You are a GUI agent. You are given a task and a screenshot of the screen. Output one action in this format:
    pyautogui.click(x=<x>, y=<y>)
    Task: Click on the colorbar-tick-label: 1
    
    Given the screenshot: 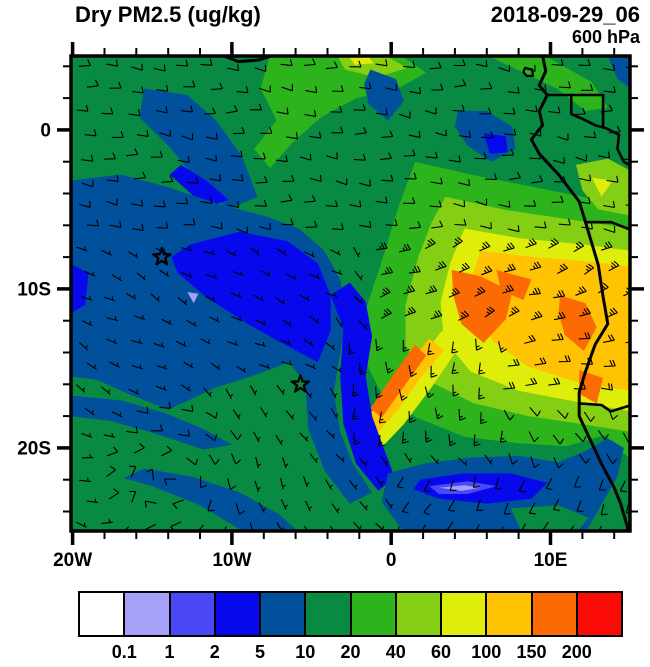 What is the action you would take?
    pyautogui.click(x=169, y=652)
    